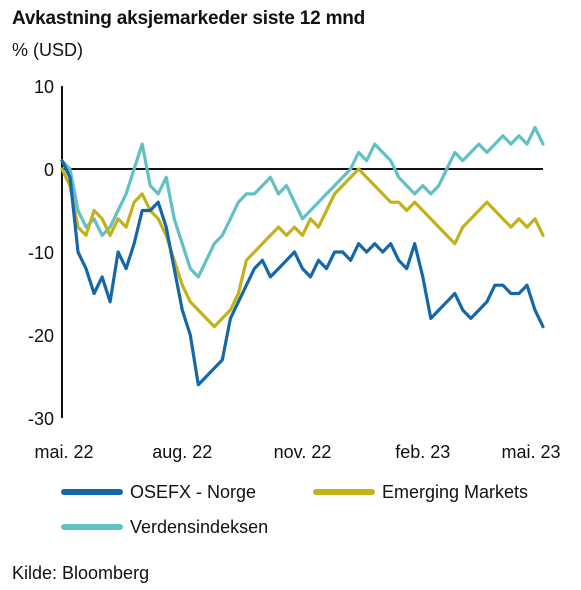  I want to click on y-tick-label: -10, so click(41, 253).